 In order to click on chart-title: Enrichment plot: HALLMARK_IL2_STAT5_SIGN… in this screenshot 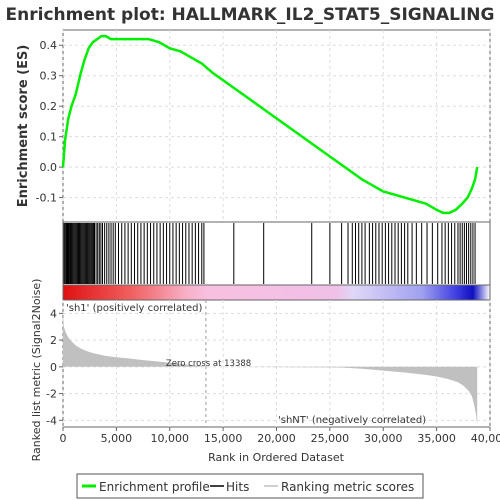, I will do `click(250, 15)`.